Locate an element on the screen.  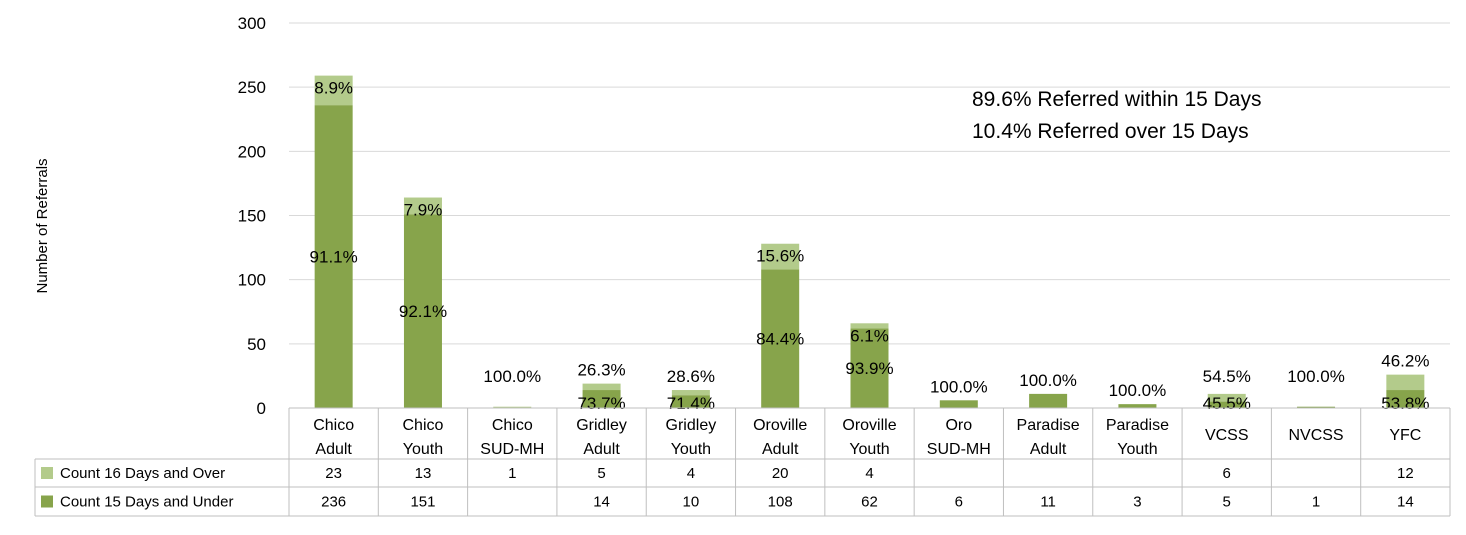
x-category-label: Oro is located at coordinates (958, 425).